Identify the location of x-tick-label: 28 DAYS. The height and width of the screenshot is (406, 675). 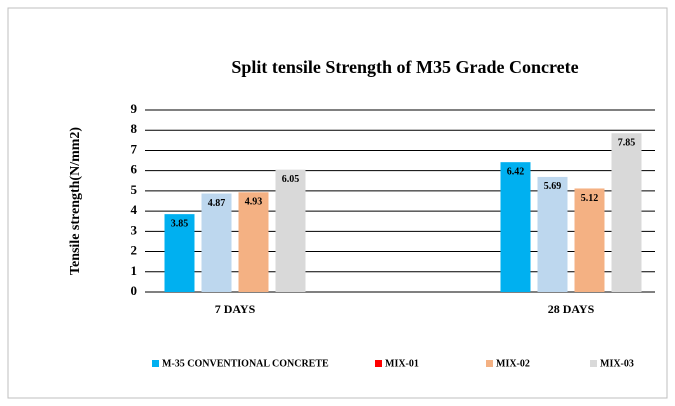
(571, 309).